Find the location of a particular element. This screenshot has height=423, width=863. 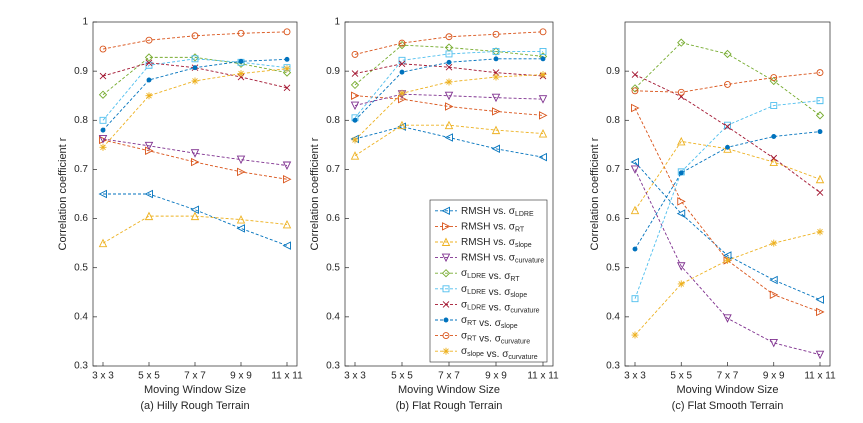

x-tick-label: 7 x 7 is located at coordinates (449, 376).